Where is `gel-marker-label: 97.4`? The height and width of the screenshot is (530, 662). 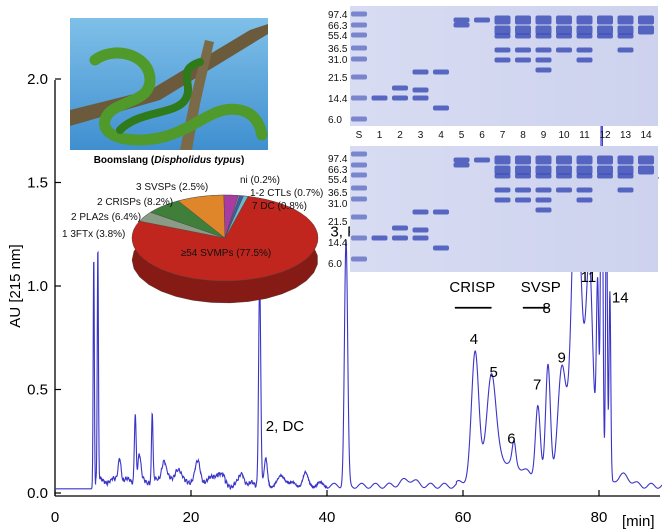 gel-marker-label: 97.4 is located at coordinates (338, 15).